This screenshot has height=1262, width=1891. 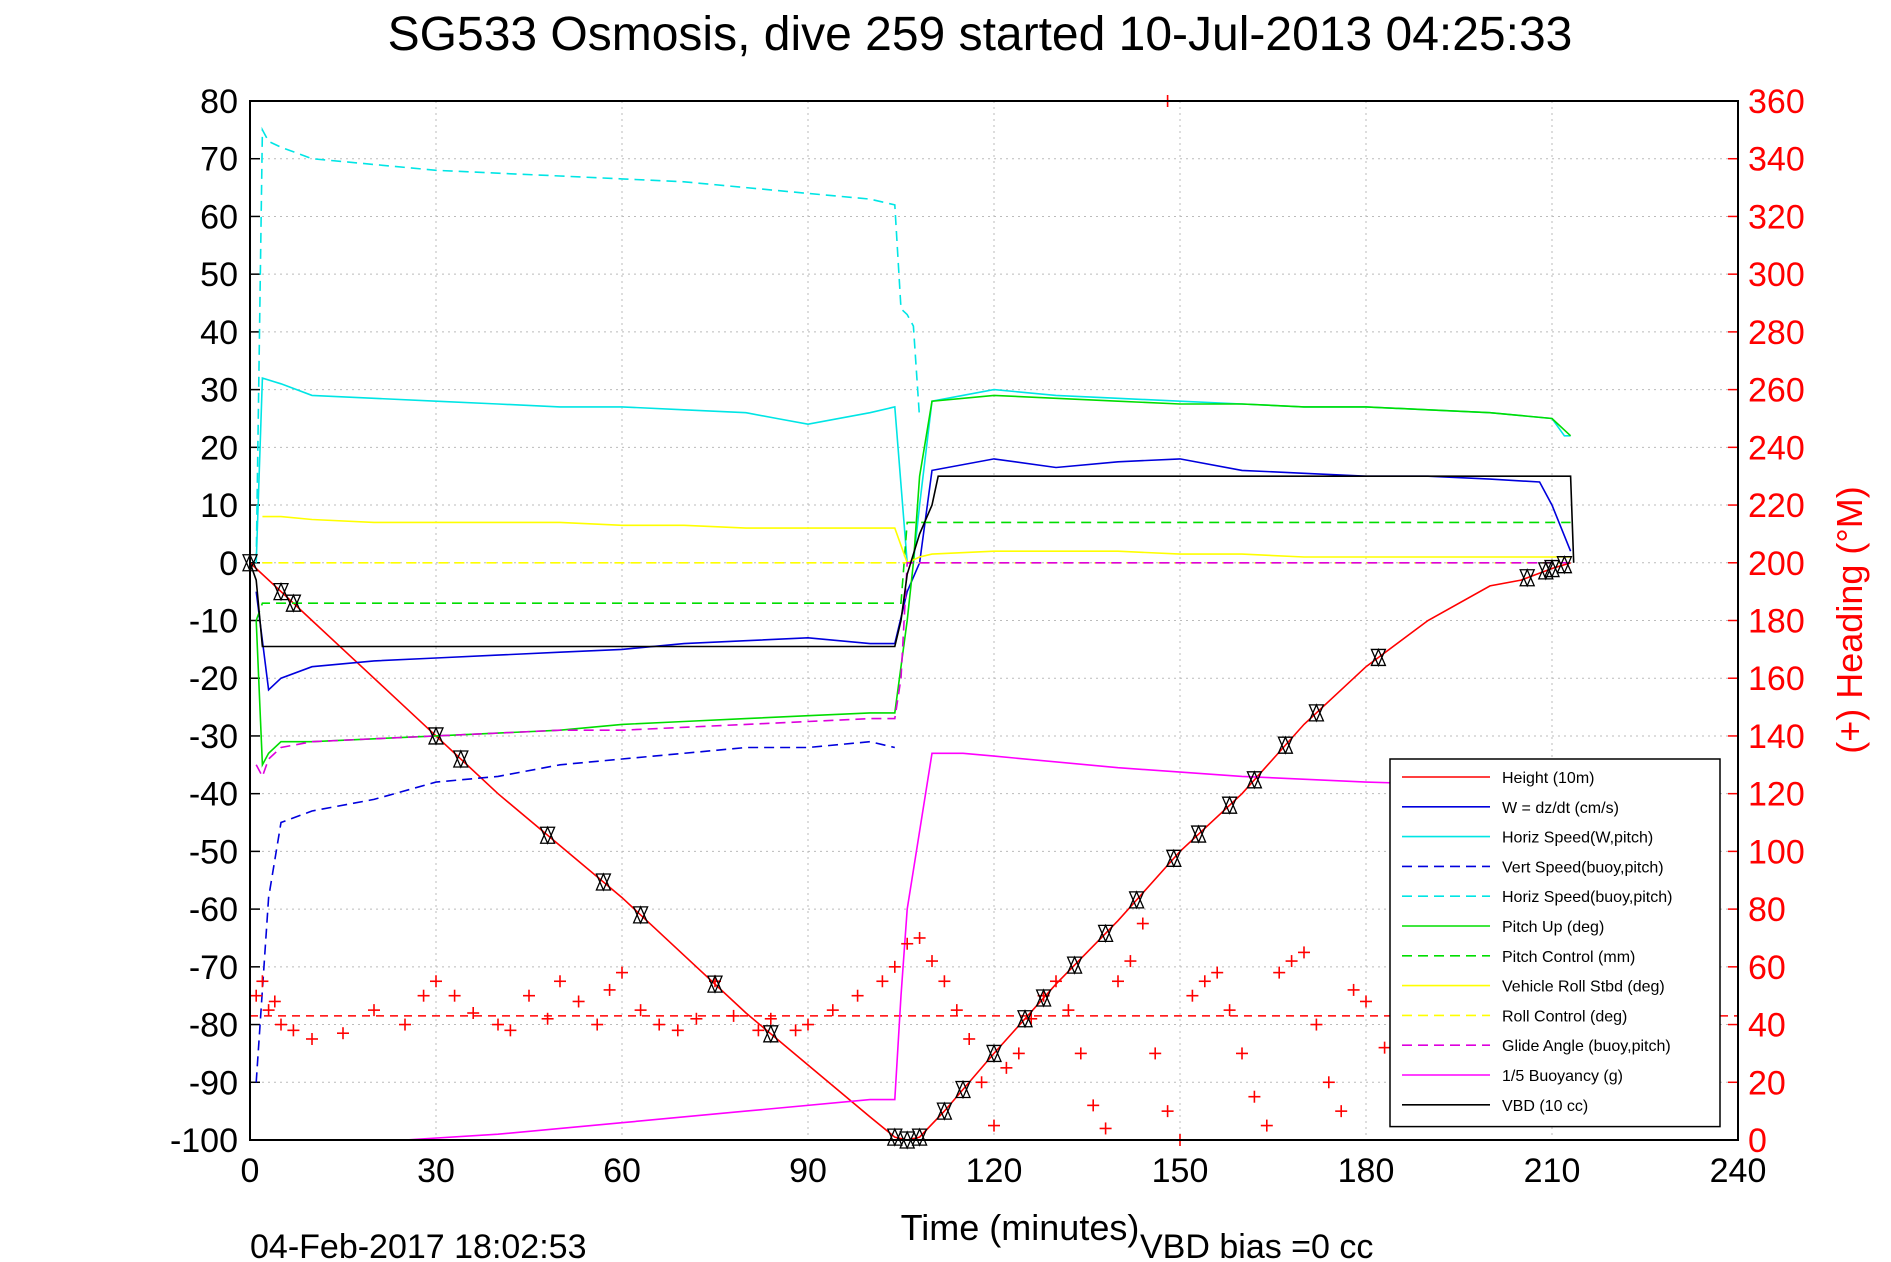 I want to click on y-tick-label: -10, so click(x=213, y=622).